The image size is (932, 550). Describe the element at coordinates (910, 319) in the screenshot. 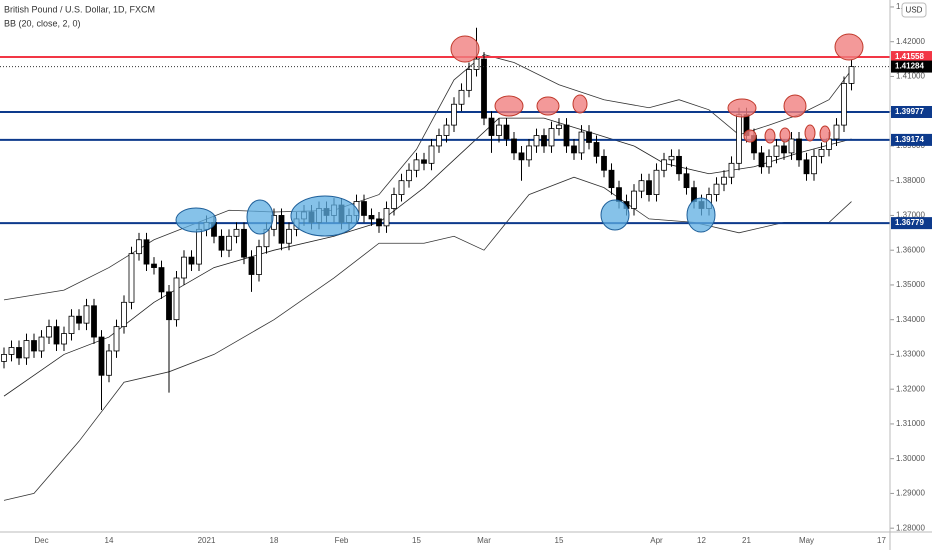

I see `y-tick-label: 1.34000` at that location.